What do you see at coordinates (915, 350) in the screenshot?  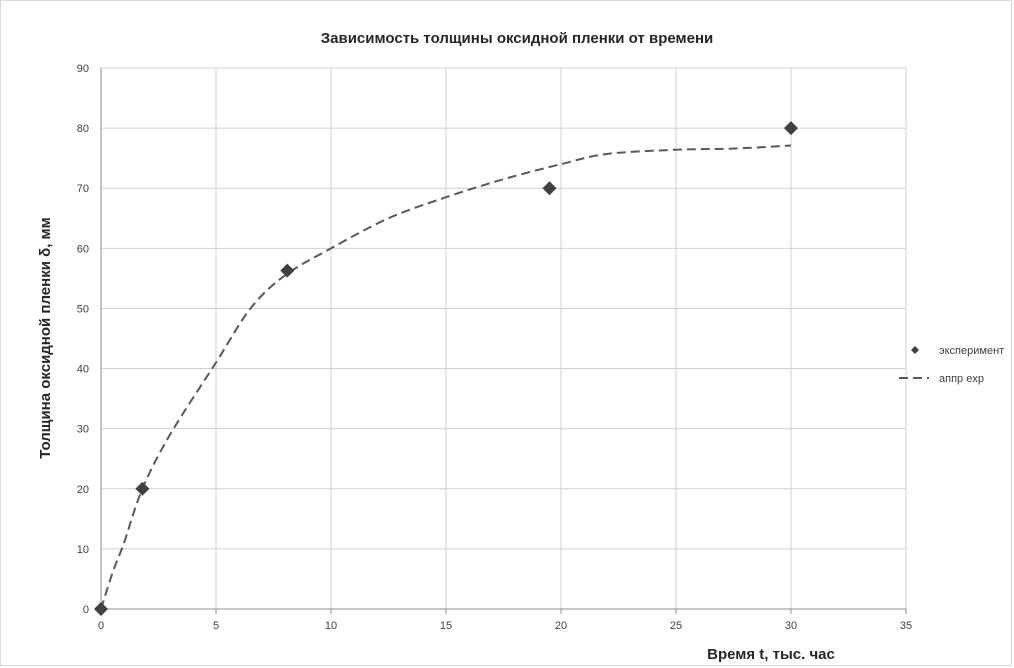 I see `legend-marker-swatch` at bounding box center [915, 350].